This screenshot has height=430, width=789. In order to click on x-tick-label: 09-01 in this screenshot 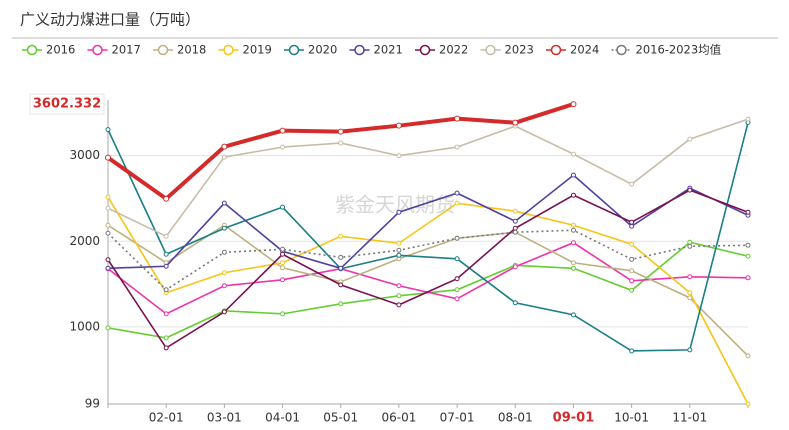, I will do `click(574, 418)`.